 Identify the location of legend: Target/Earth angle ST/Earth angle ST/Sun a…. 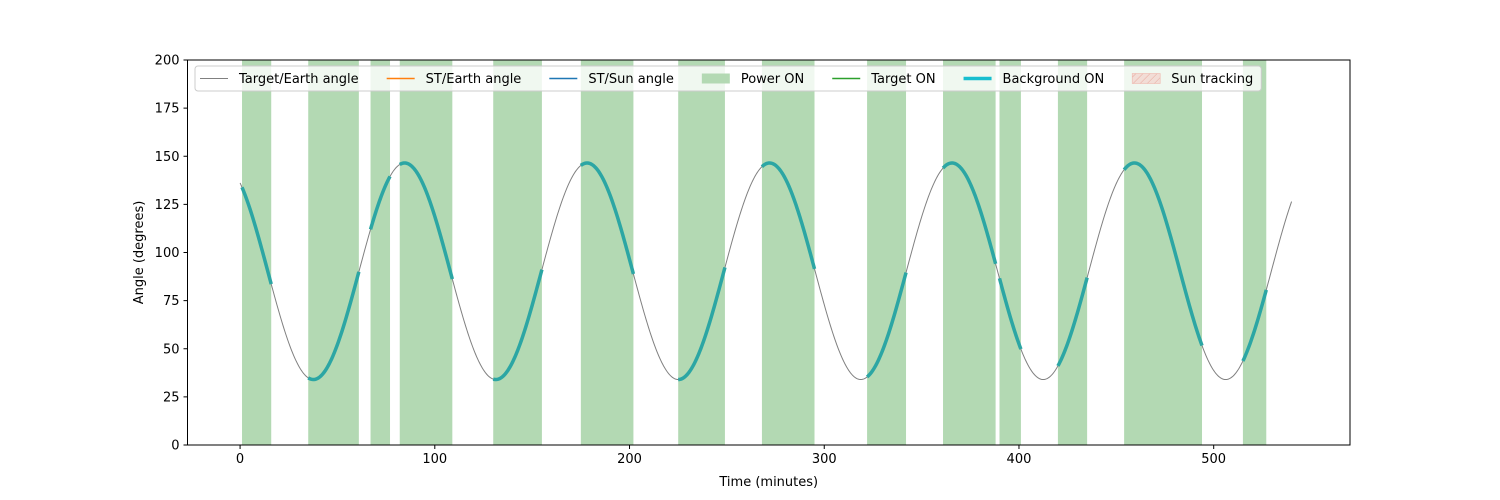
(728, 78).